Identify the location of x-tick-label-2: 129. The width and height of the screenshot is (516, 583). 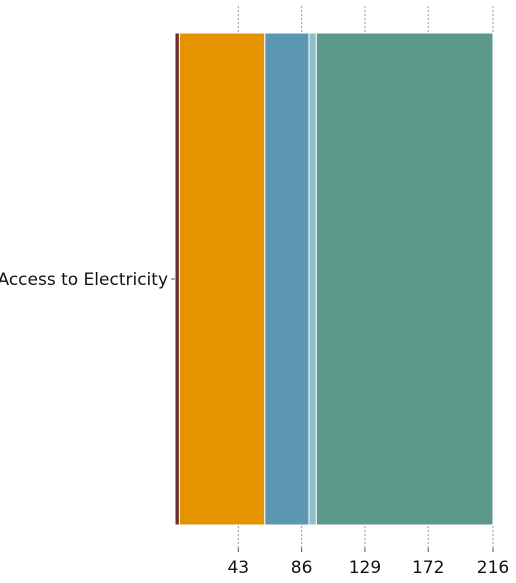
(365, 568).